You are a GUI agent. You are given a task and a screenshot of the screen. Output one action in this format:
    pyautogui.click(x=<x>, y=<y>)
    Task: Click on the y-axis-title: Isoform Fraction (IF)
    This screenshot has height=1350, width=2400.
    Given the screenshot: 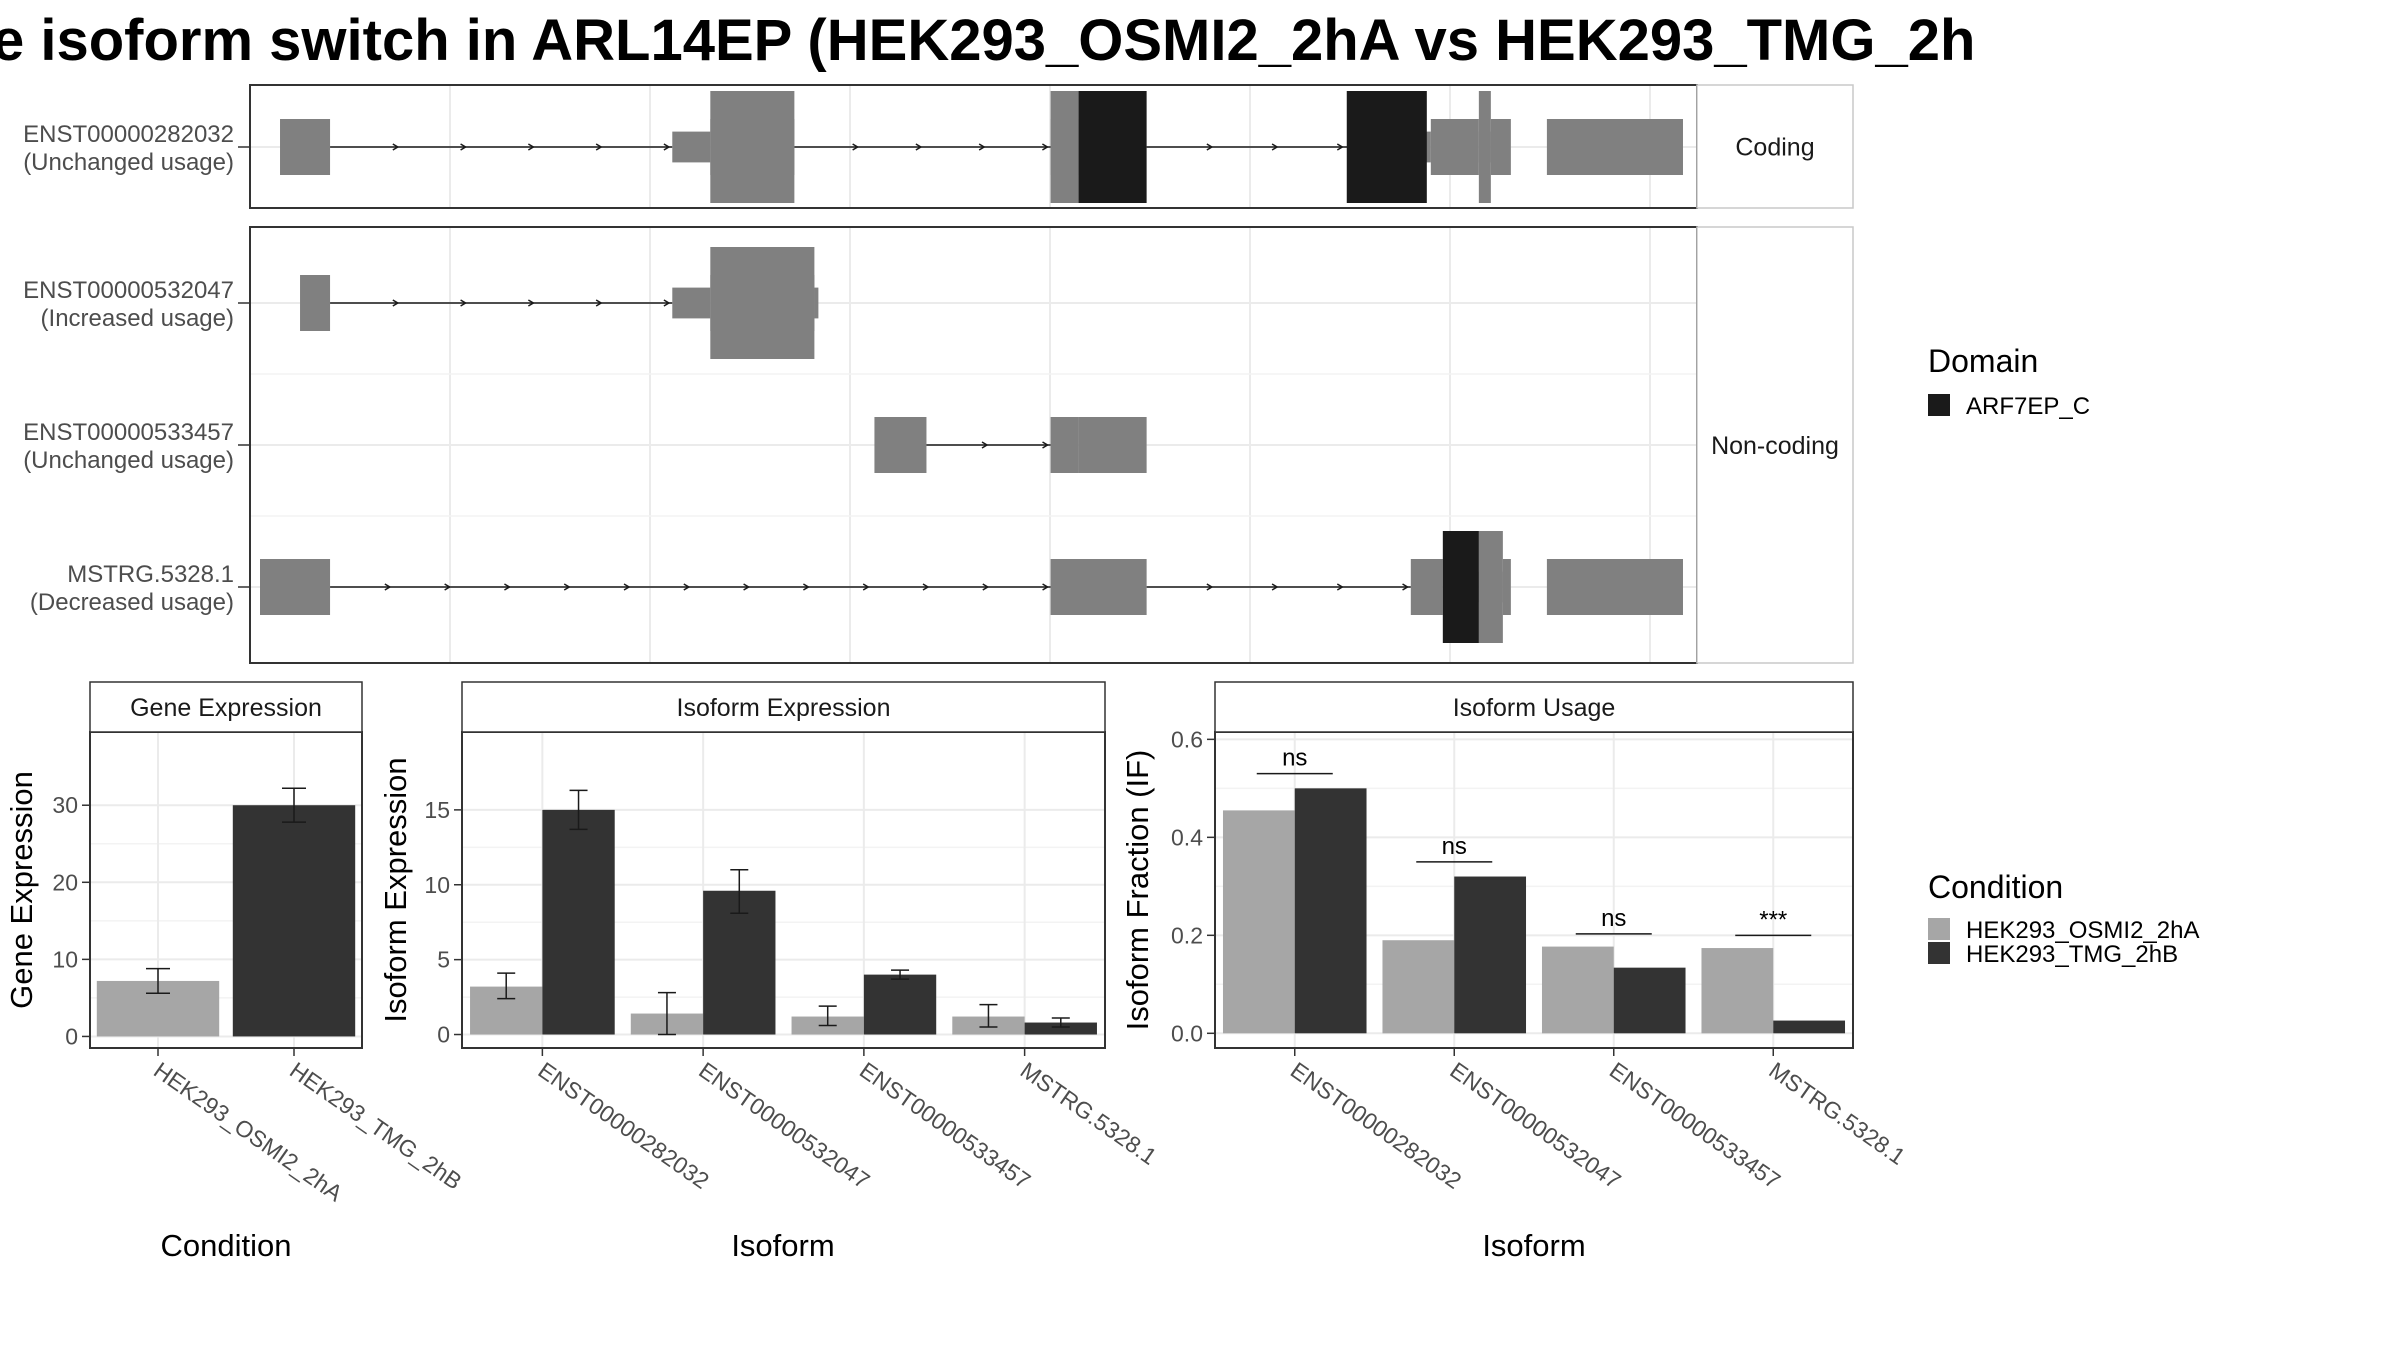 What is the action you would take?
    pyautogui.click(x=1137, y=890)
    